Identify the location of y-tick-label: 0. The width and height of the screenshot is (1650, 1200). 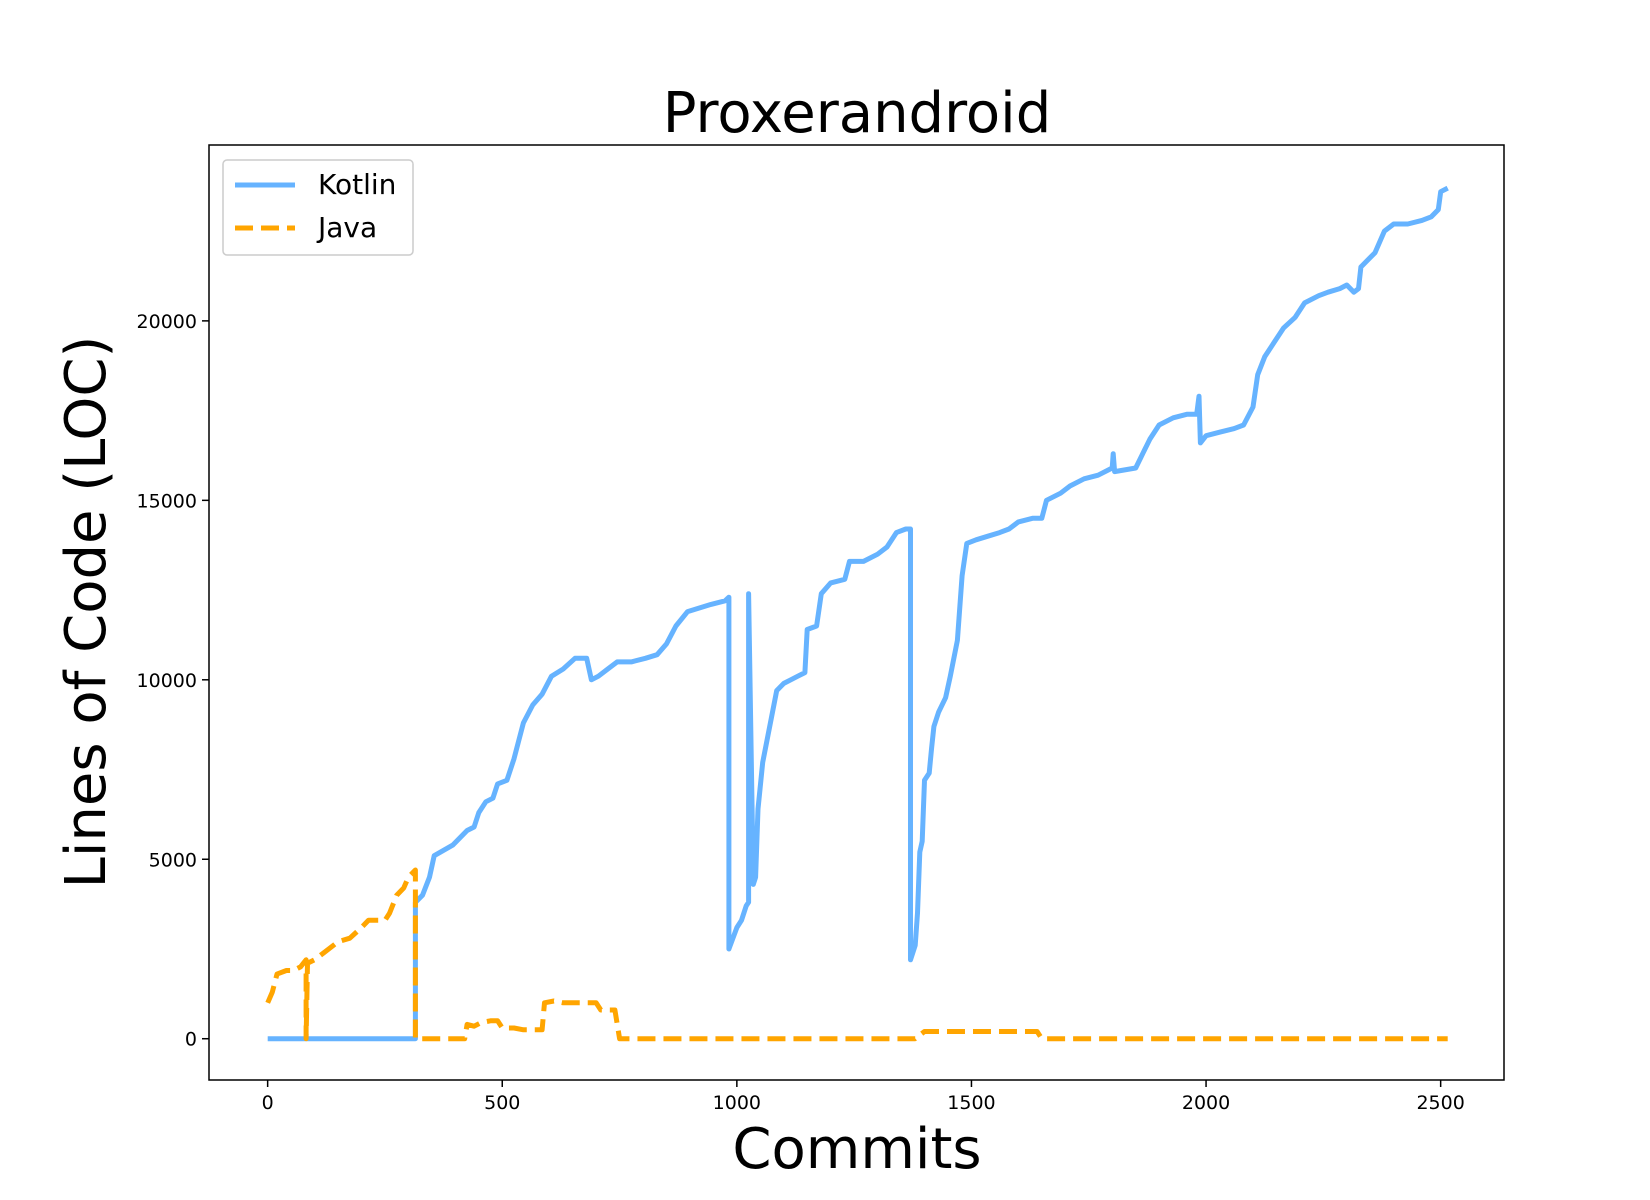
(191, 1040).